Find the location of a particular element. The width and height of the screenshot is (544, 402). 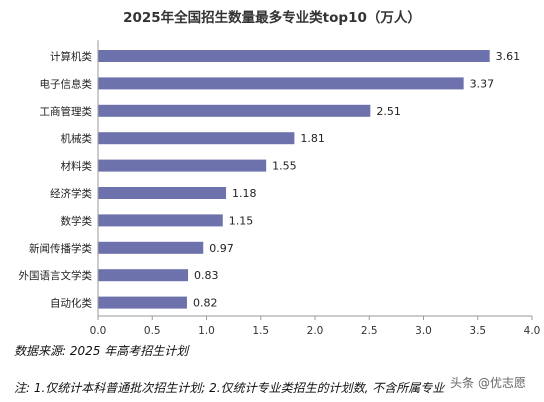

value-label: 2.51 is located at coordinates (388, 111).